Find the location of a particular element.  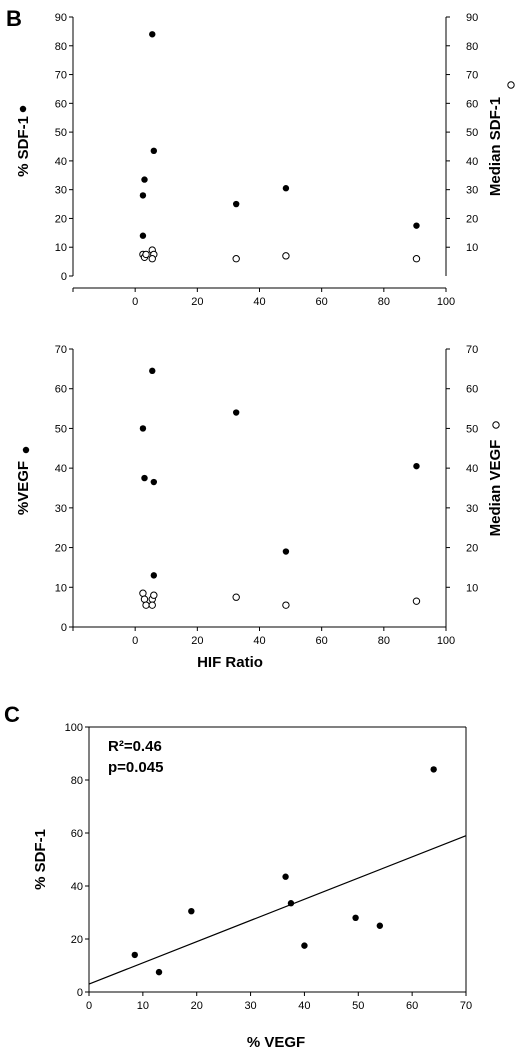

y-tick-label: 70 is located at coordinates (61, 76).